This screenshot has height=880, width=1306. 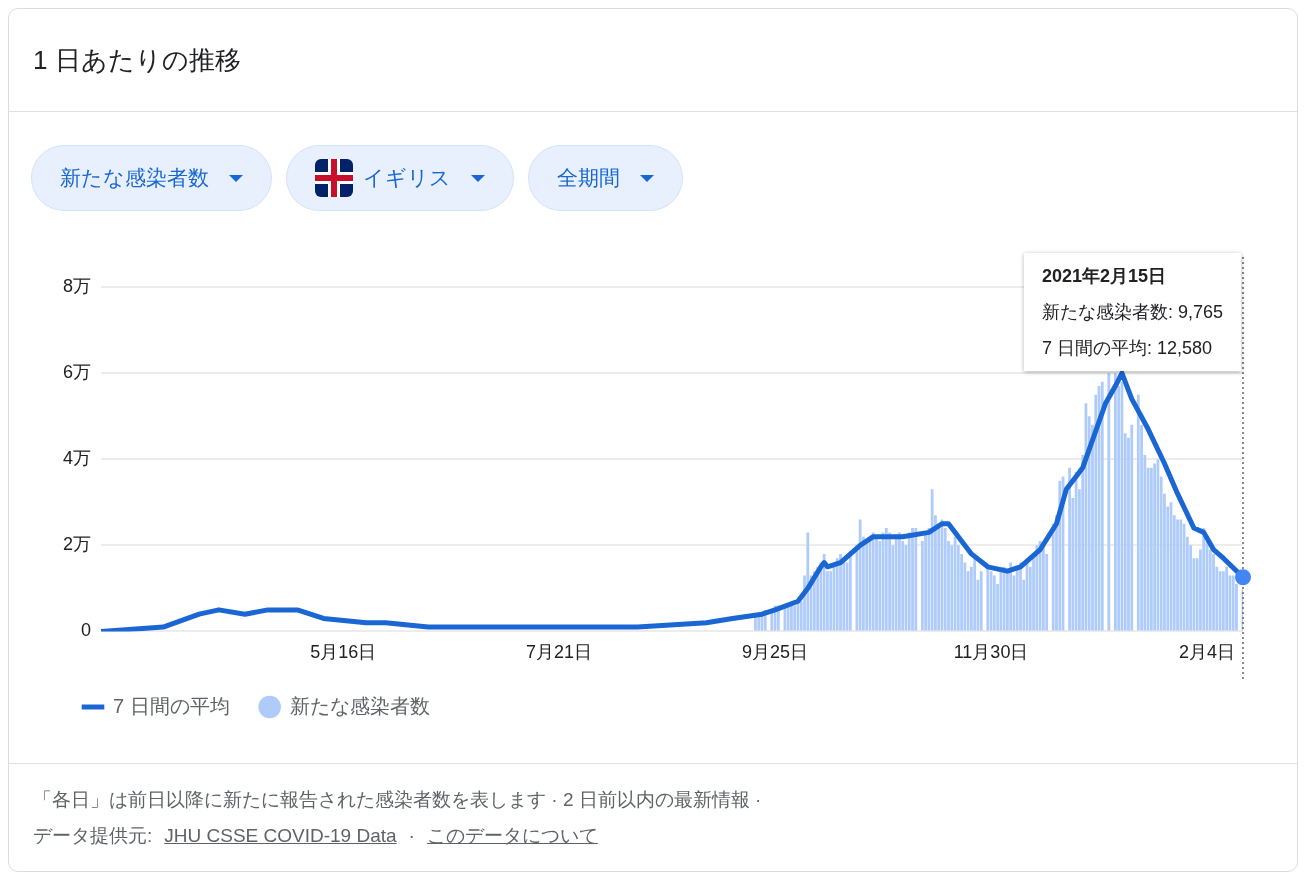 I want to click on text: 全期間, so click(x=588, y=178).